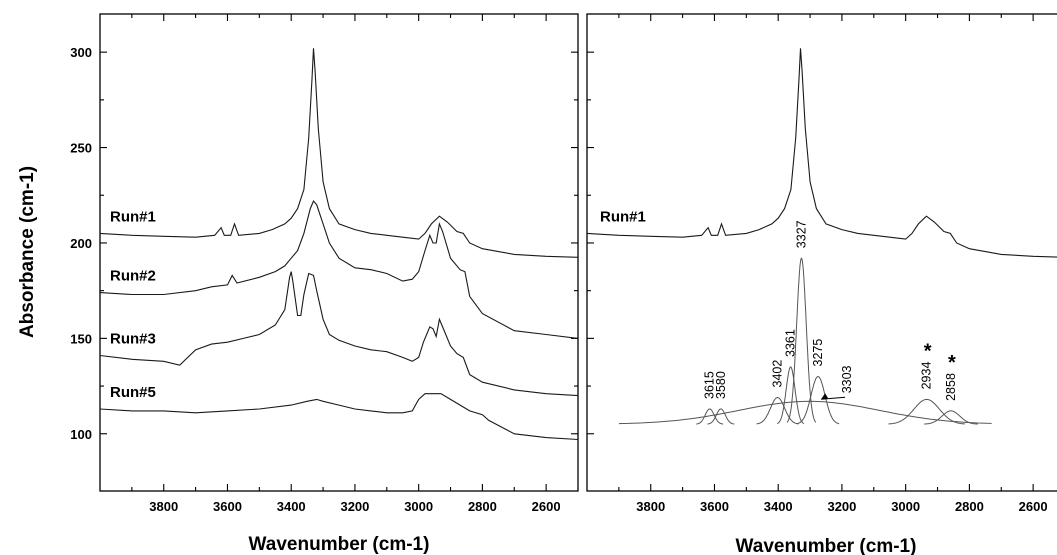 This screenshot has width=1057, height=555. What do you see at coordinates (27, 252) in the screenshot?
I see `y-axis-title: Absorbance (cm-1)` at bounding box center [27, 252].